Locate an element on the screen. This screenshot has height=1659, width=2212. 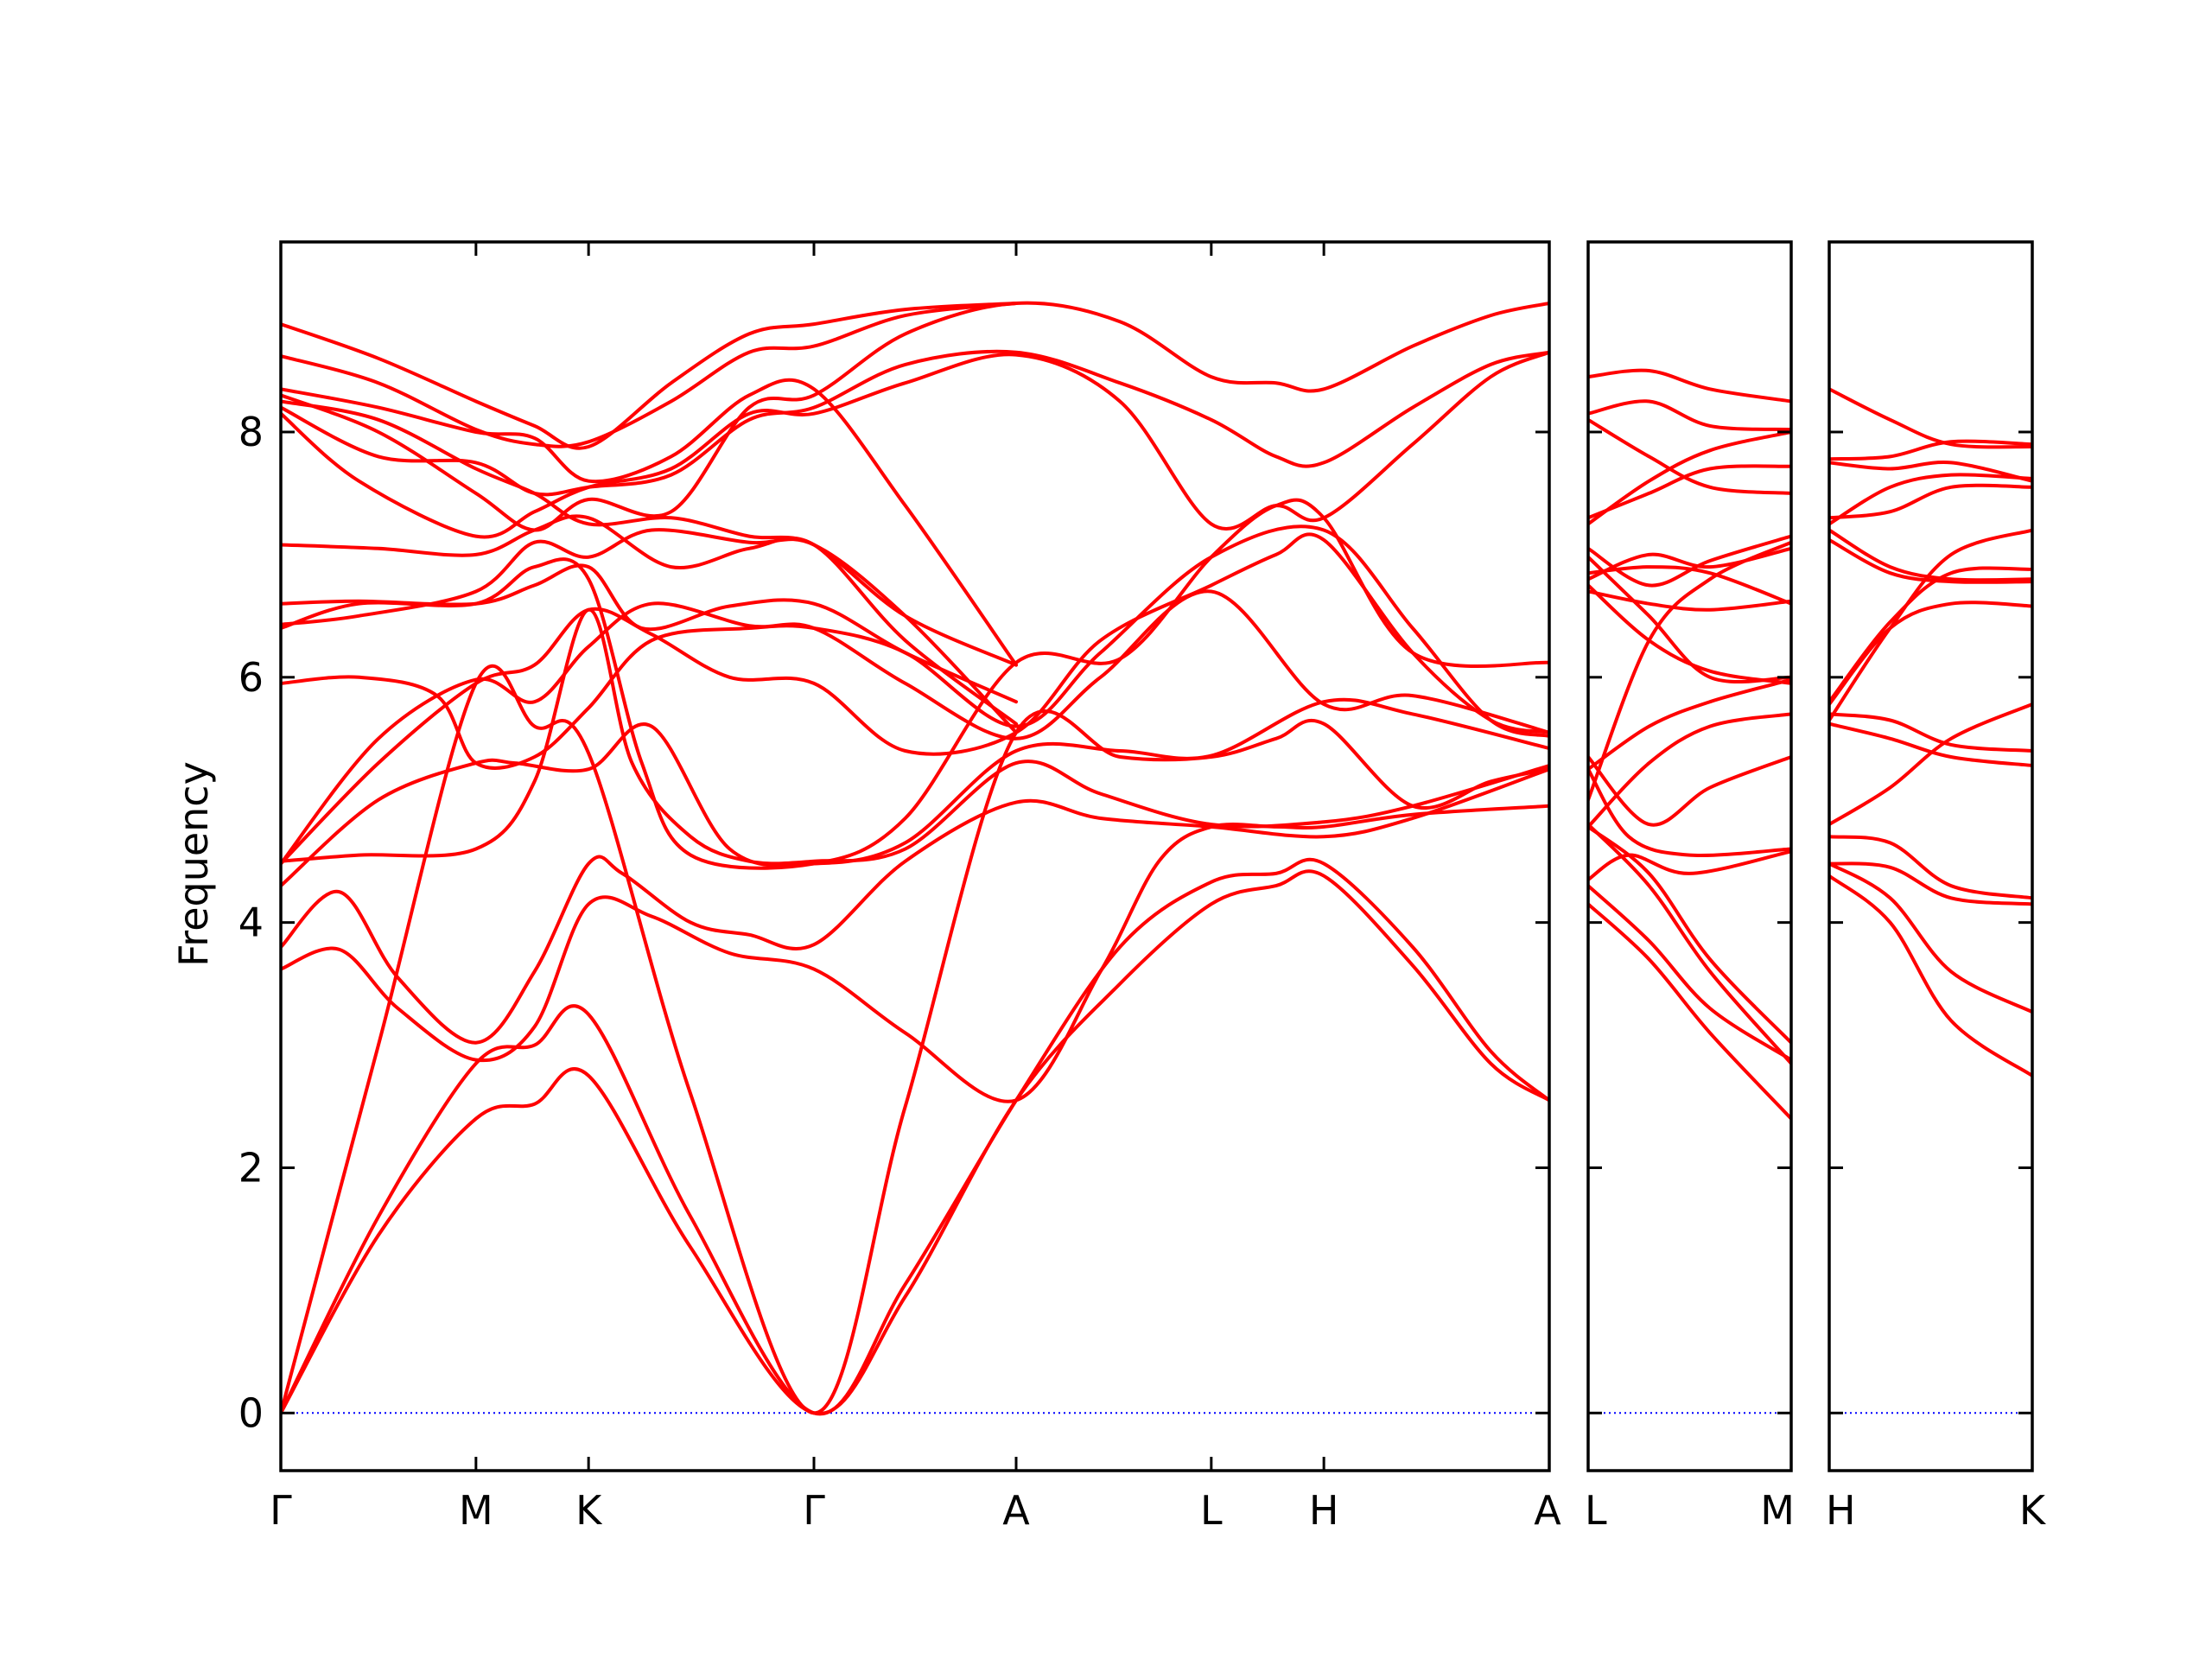
y-tick-label: 2 is located at coordinates (251, 1167).